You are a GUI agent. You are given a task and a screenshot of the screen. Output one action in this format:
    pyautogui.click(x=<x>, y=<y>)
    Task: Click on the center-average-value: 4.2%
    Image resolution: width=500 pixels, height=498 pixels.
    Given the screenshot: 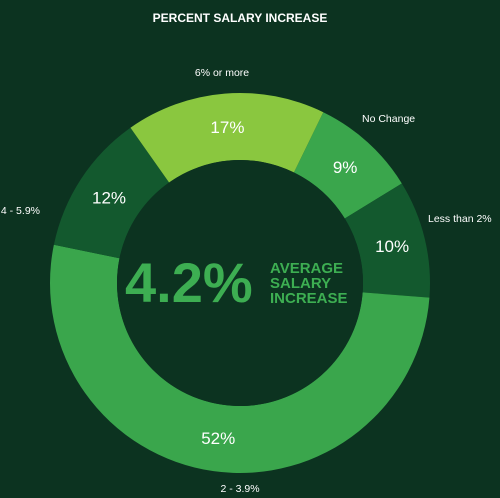 What is the action you would take?
    pyautogui.click(x=189, y=282)
    